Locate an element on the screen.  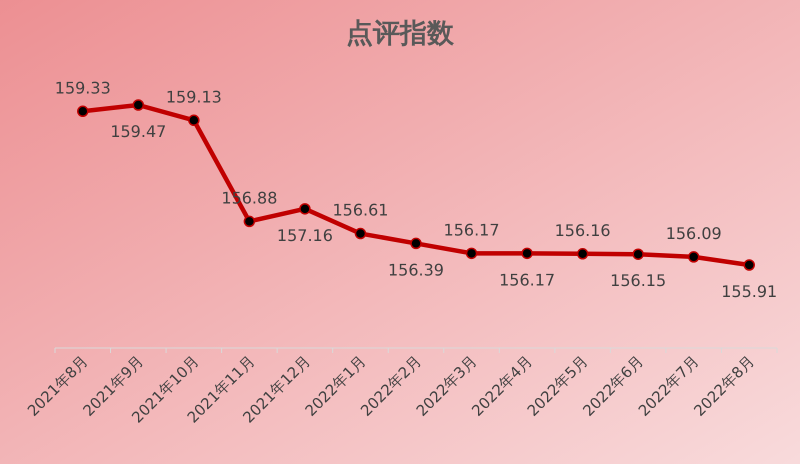
data-label: 156.61 is located at coordinates (360, 210).